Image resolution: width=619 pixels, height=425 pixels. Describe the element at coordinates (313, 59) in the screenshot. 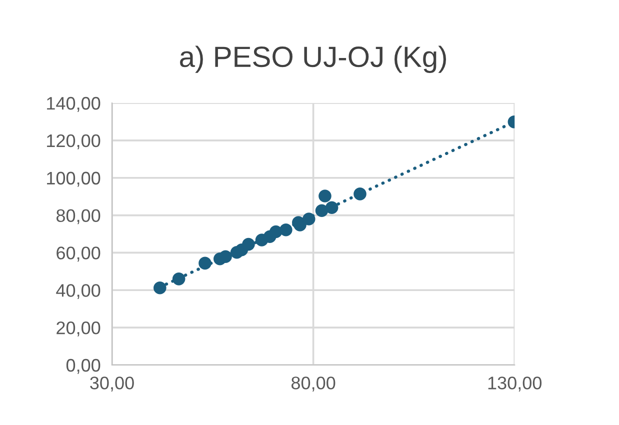

I see `chart-title: a) PESO UJ-OJ (Kg)` at that location.